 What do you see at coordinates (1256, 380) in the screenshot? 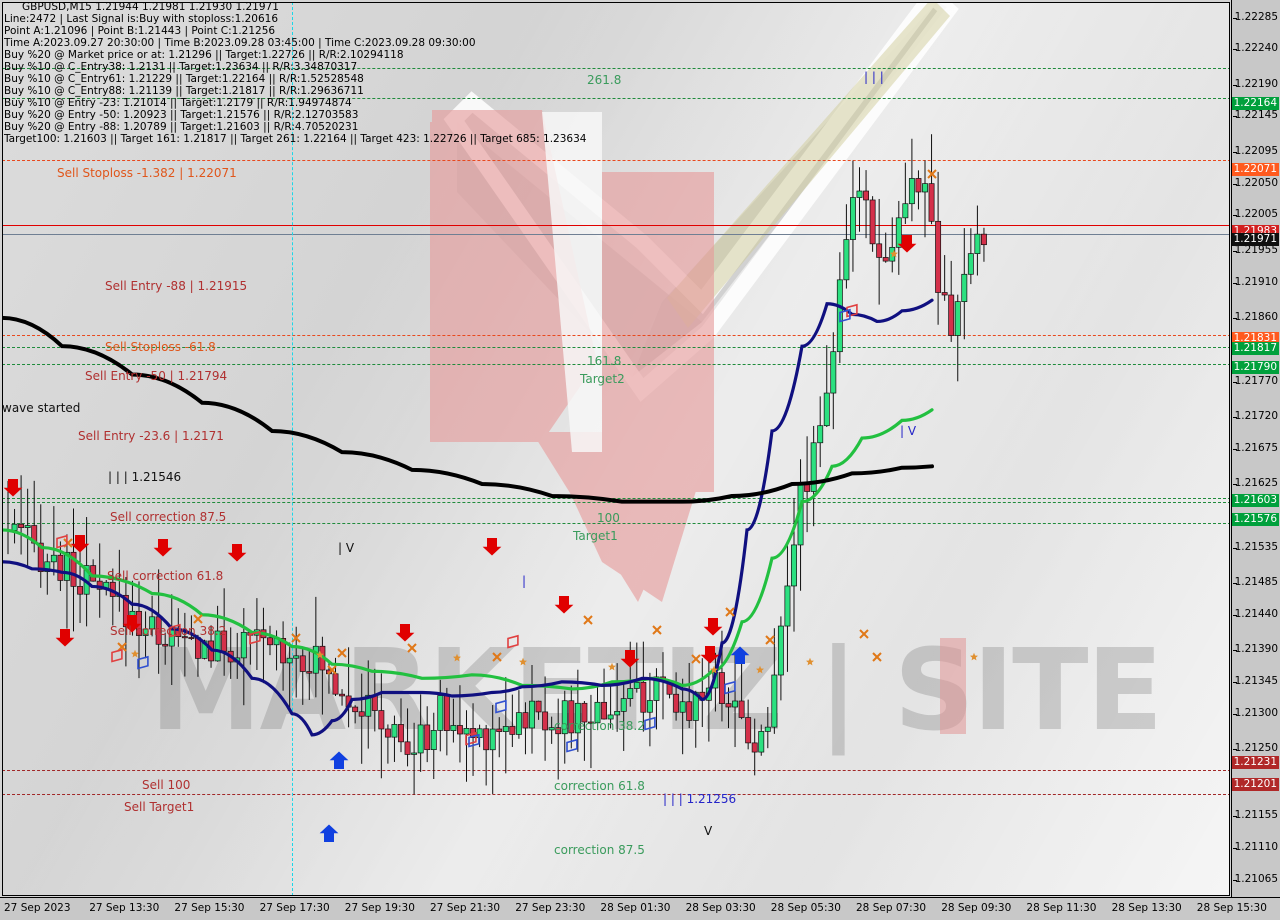
I see `price-tick-label: 1.21770` at bounding box center [1256, 380].